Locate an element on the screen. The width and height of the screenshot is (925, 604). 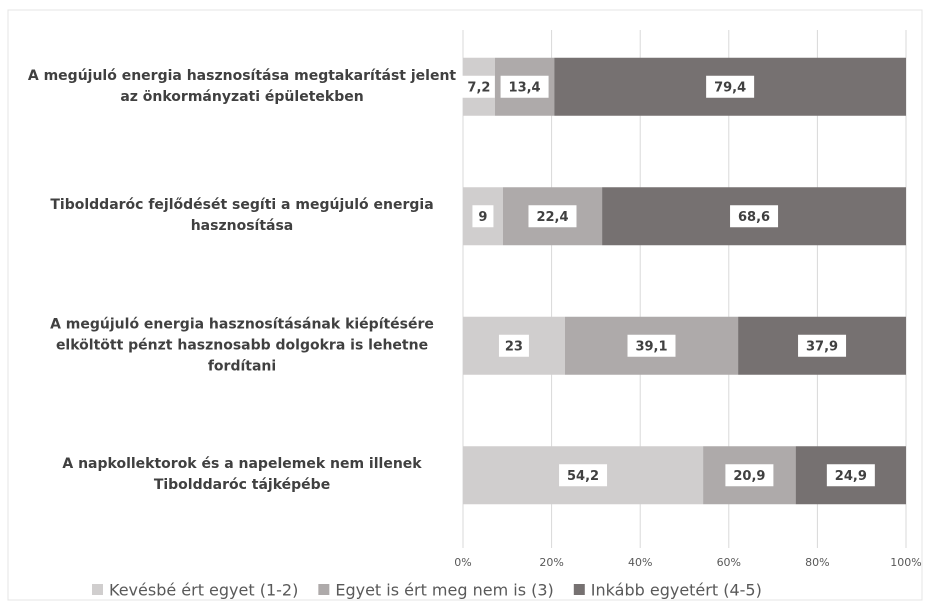
x-tick-label: 80% is located at coordinates (817, 562).